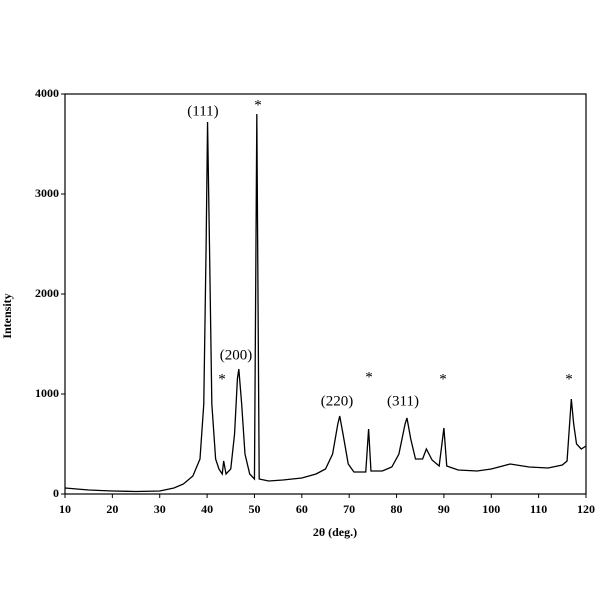 This screenshot has width=600, height=605. What do you see at coordinates (254, 509) in the screenshot?
I see `x-tick-label: 50` at bounding box center [254, 509].